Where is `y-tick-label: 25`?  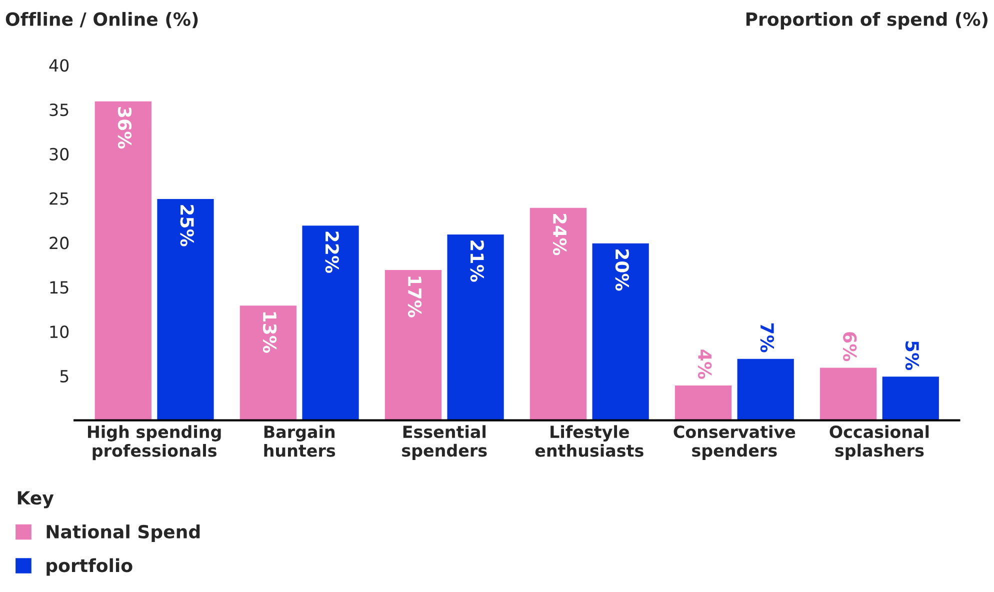 y-tick-label: 25 is located at coordinates (59, 198).